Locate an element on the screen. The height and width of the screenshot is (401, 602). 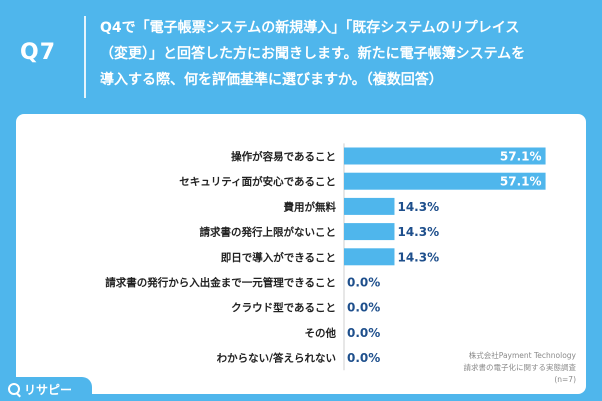
header-divider is located at coordinates (85, 57).